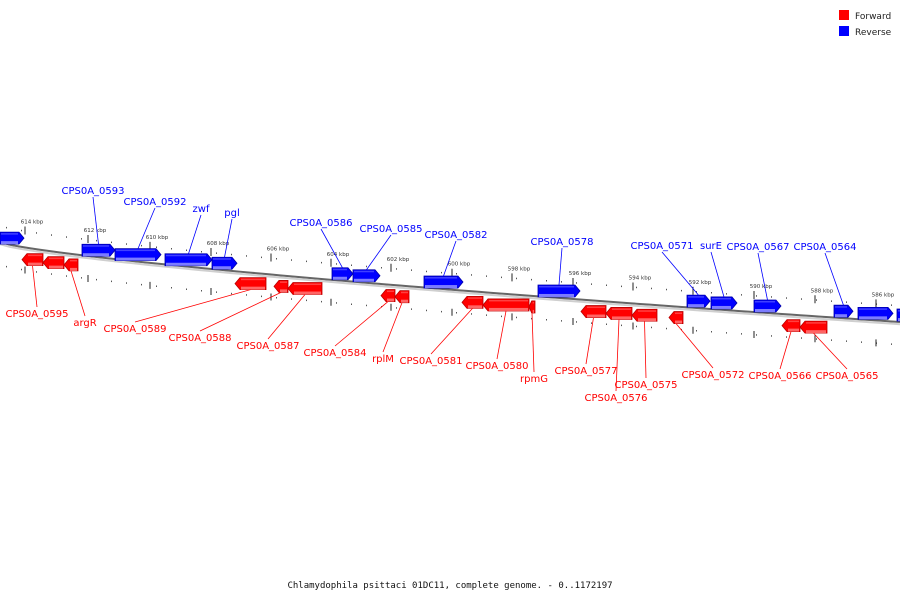 This screenshot has height=600, width=900. What do you see at coordinates (278, 250) in the screenshot?
I see `kbp-tick-label: 606 kbp` at bounding box center [278, 250].